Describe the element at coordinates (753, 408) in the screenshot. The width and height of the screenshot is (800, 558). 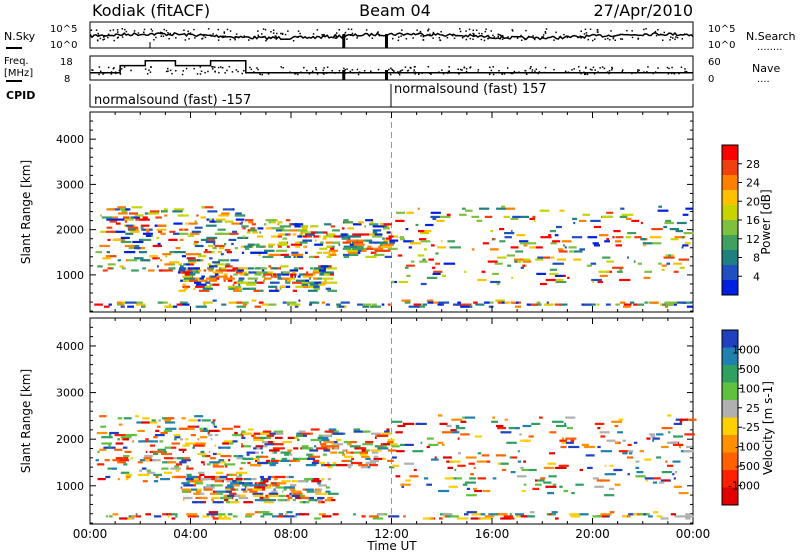
I see `velocity-colorbar-tick-label: 25` at that location.